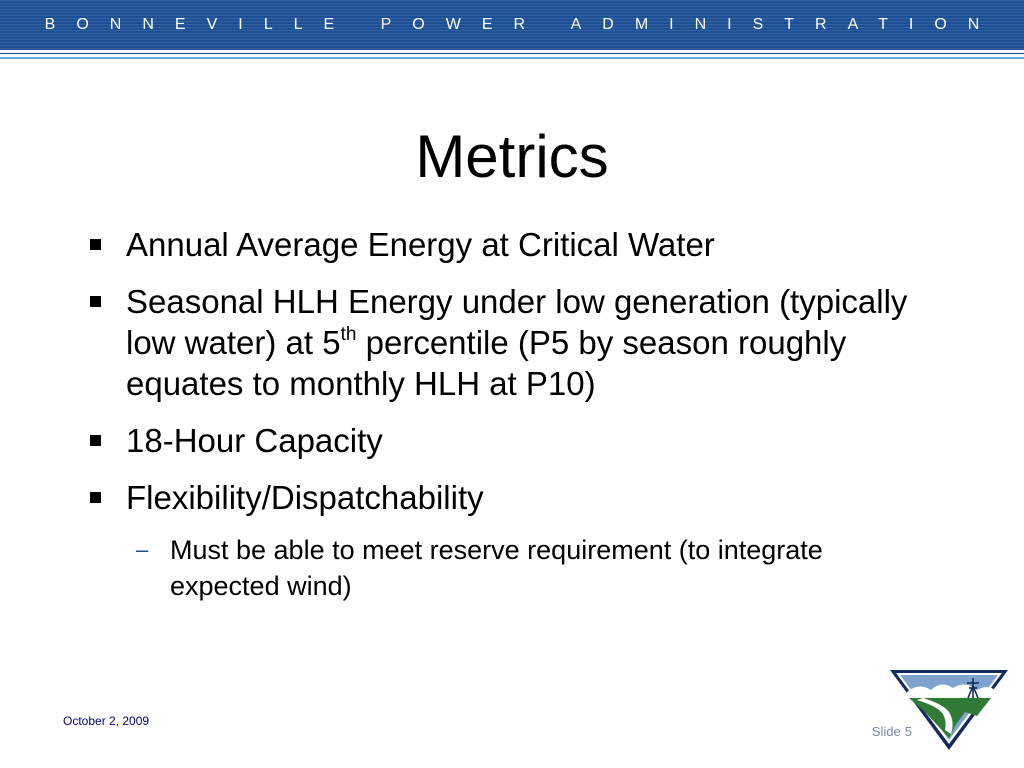 This screenshot has width=1024, height=768. I want to click on bullet-item: Annual Average Energy at Critical Water, so click(503, 244).